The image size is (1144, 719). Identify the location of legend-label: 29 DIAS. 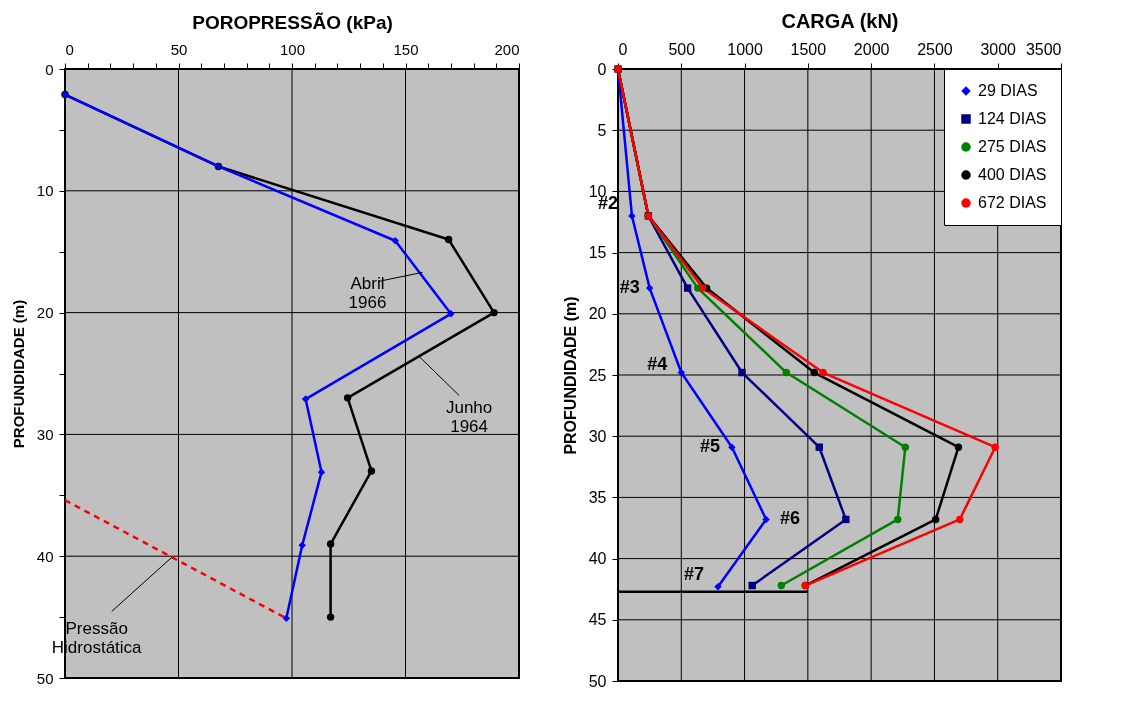
(1008, 90).